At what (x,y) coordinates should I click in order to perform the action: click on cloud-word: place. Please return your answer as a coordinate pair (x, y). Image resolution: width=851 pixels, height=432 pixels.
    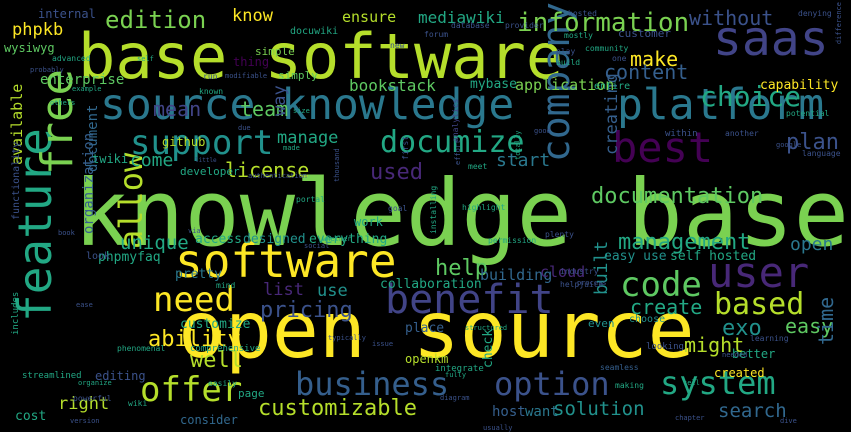
    Looking at the image, I should click on (425, 328).